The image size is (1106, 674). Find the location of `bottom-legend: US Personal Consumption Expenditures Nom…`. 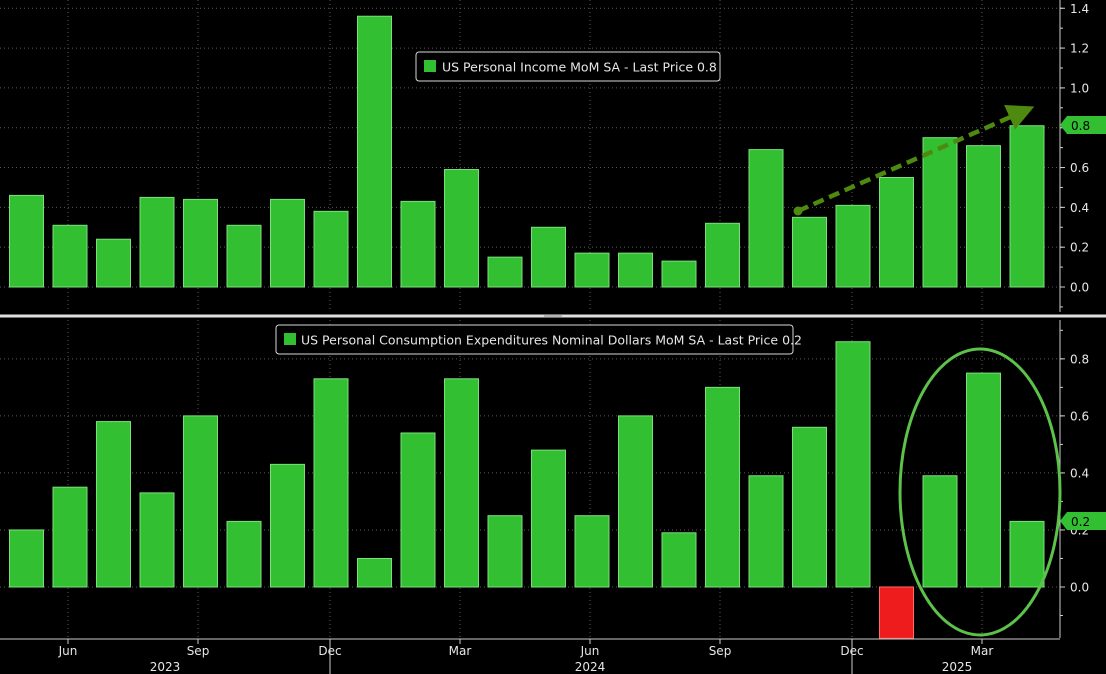

bottom-legend: US Personal Consumption Expenditures Nom… is located at coordinates (538, 339).